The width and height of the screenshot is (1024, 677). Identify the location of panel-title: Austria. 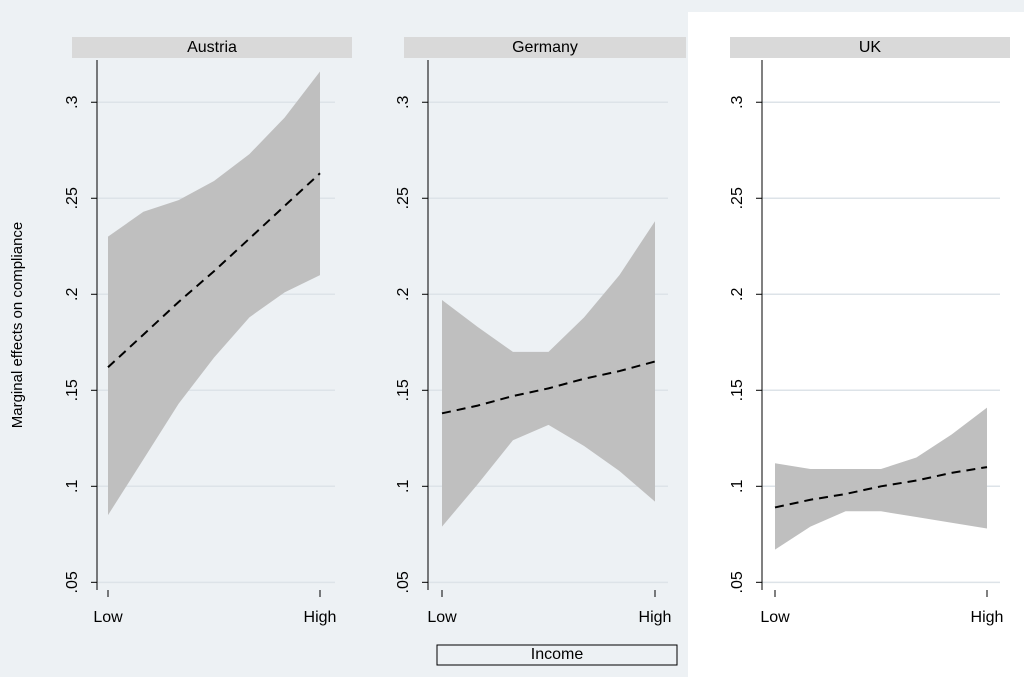
(212, 47).